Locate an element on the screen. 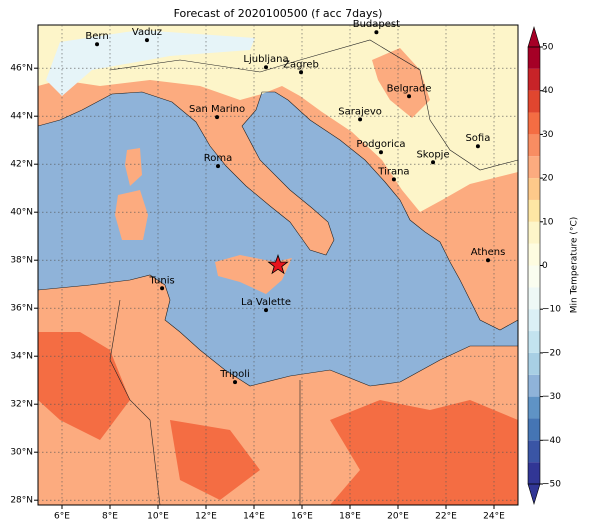  sardinia is located at coordinates (131, 215).